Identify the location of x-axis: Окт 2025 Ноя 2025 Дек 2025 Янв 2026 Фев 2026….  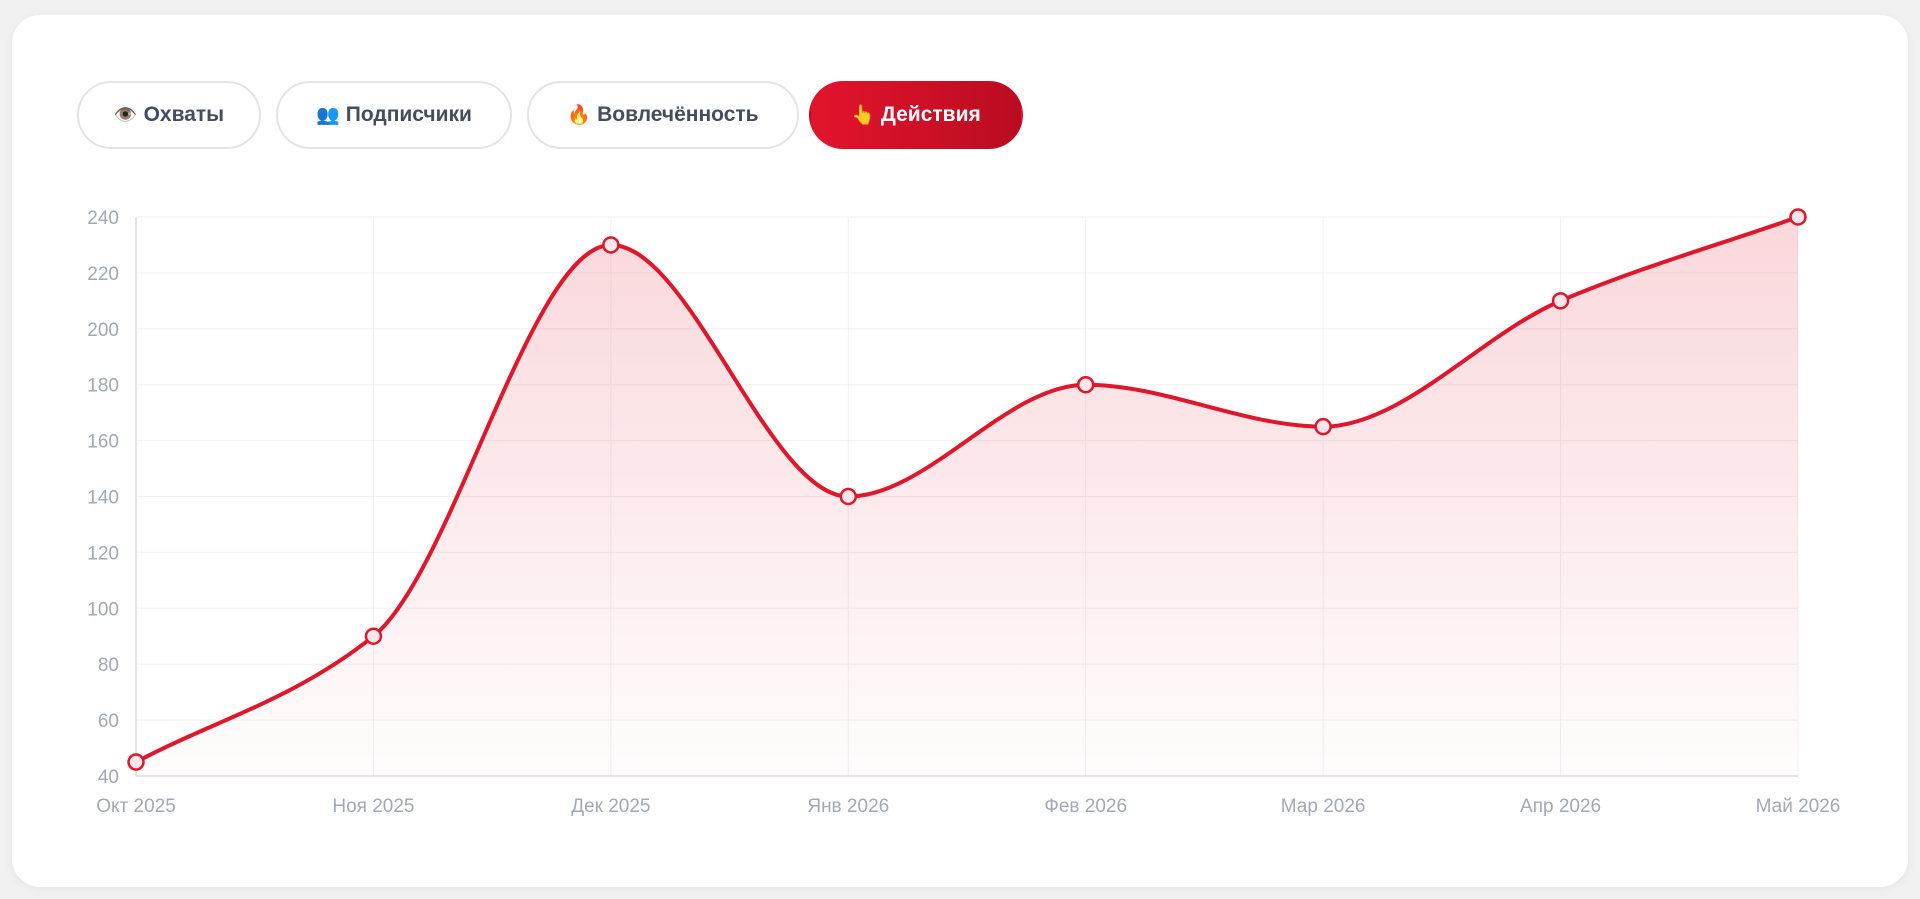
(968, 806).